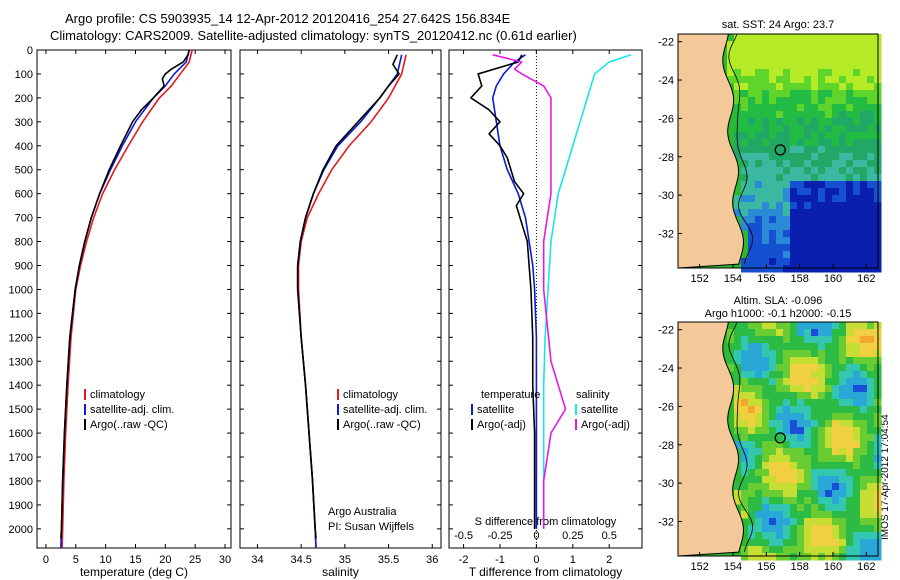 Image resolution: width=900 pixels, height=580 pixels. Describe the element at coordinates (666, 407) in the screenshot. I see `y-tick-label: -26` at that location.